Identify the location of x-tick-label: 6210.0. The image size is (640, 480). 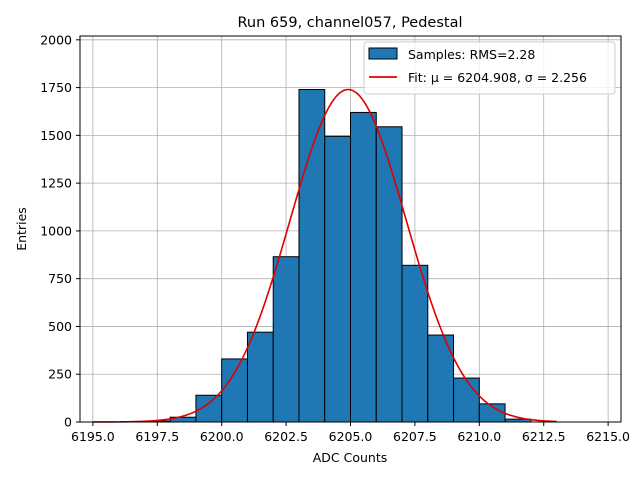
(479, 436).